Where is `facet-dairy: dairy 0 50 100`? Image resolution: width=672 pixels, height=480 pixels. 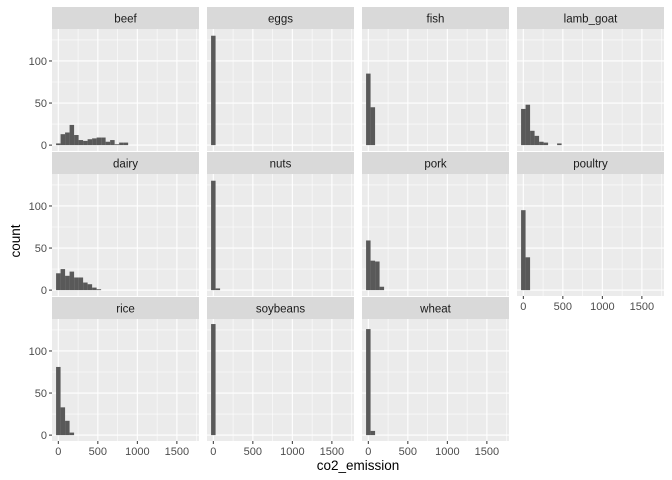
facet-dairy: dairy 0 50 100 is located at coordinates (114, 224).